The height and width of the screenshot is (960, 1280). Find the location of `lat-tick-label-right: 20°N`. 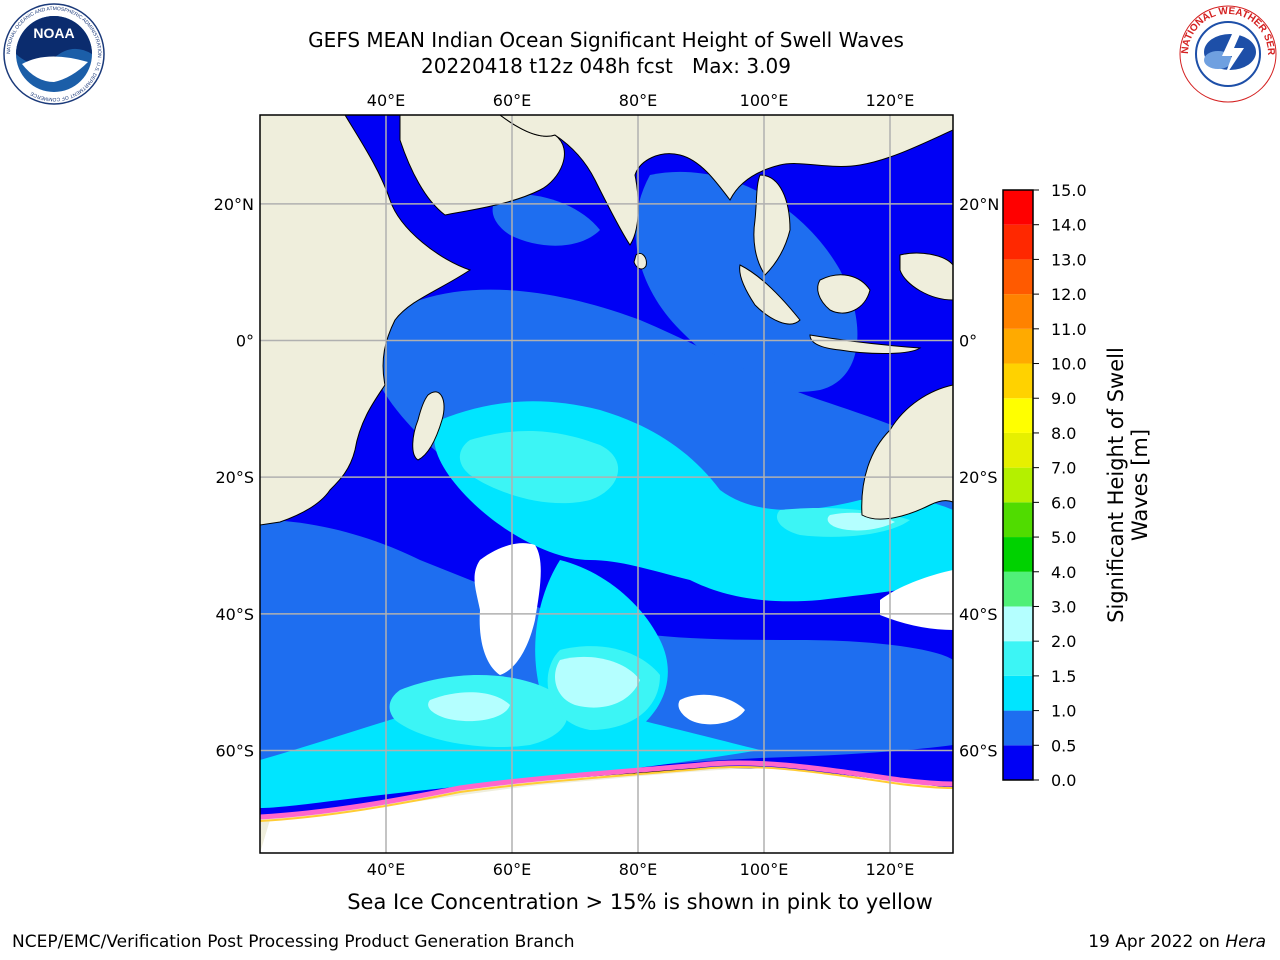

lat-tick-label-right: 20°N is located at coordinates (979, 204).